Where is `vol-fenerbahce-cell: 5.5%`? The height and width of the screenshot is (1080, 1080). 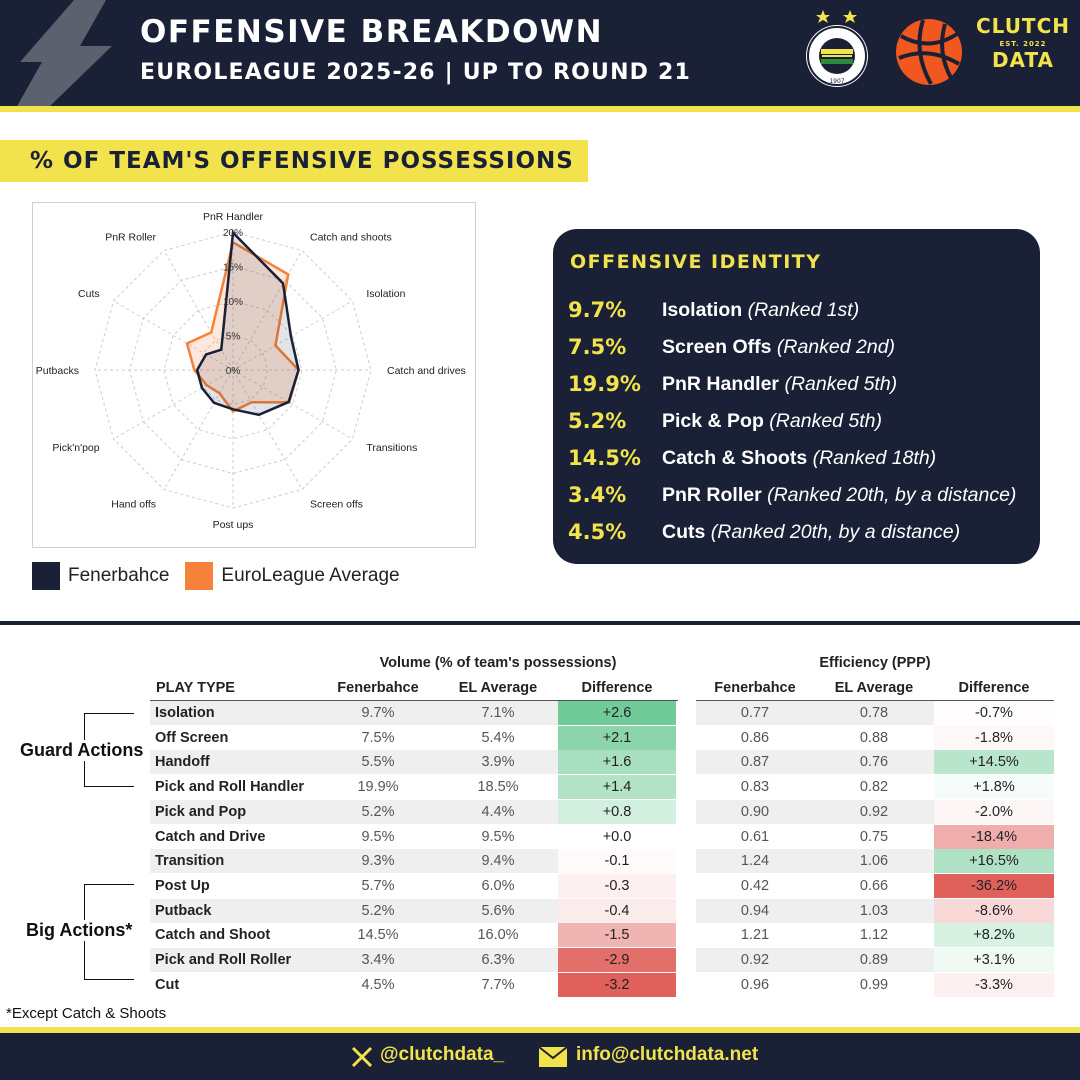 vol-fenerbahce-cell: 5.5% is located at coordinates (378, 762).